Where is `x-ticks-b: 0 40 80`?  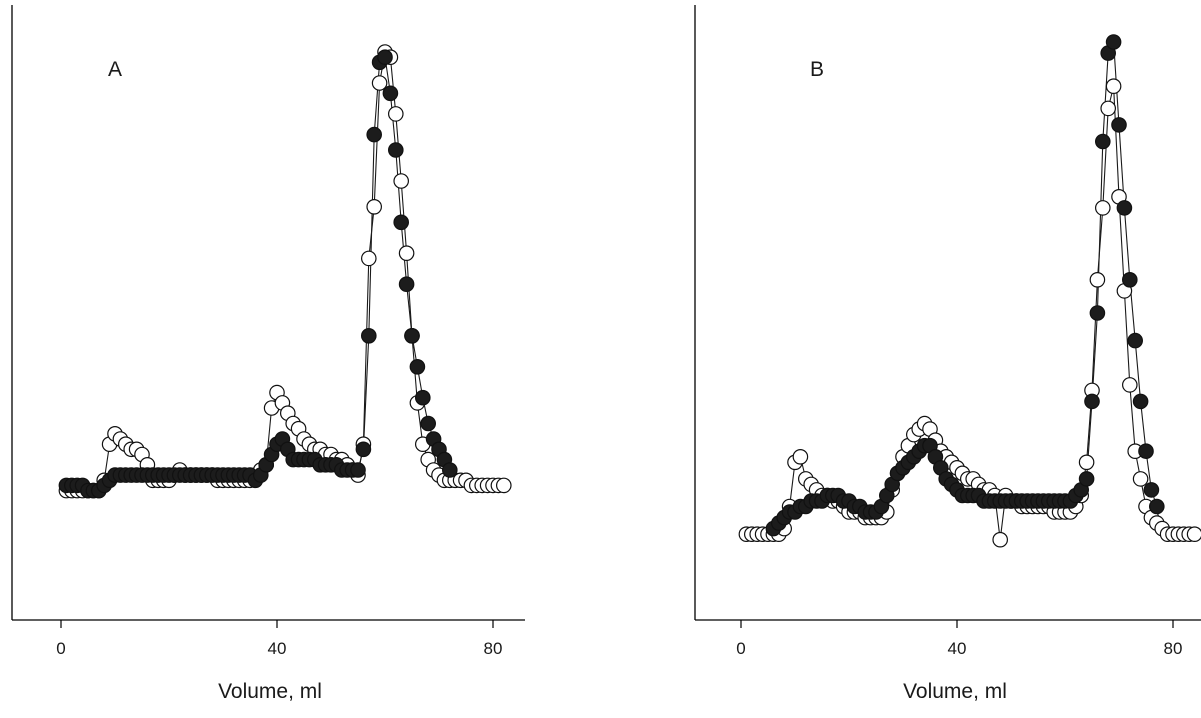
x-ticks-b: 0 40 80 is located at coordinates (959, 639).